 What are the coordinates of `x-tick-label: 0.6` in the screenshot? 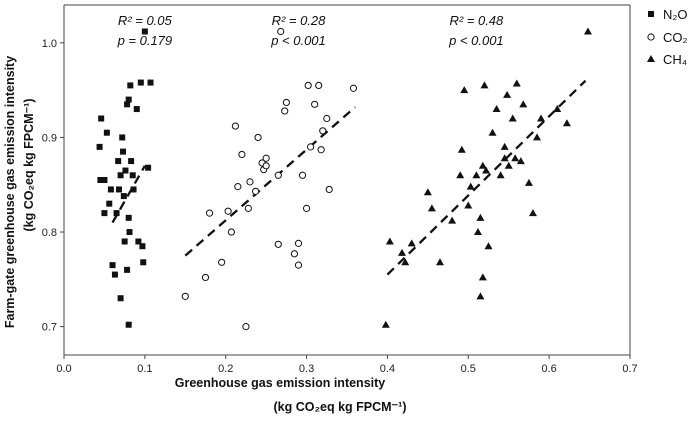 It's located at (548, 369).